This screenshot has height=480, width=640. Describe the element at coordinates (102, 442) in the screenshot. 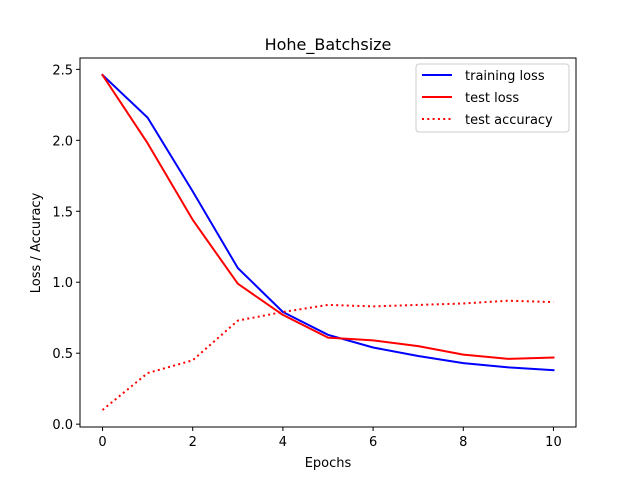

I see `x-tick-label: 0` at that location.